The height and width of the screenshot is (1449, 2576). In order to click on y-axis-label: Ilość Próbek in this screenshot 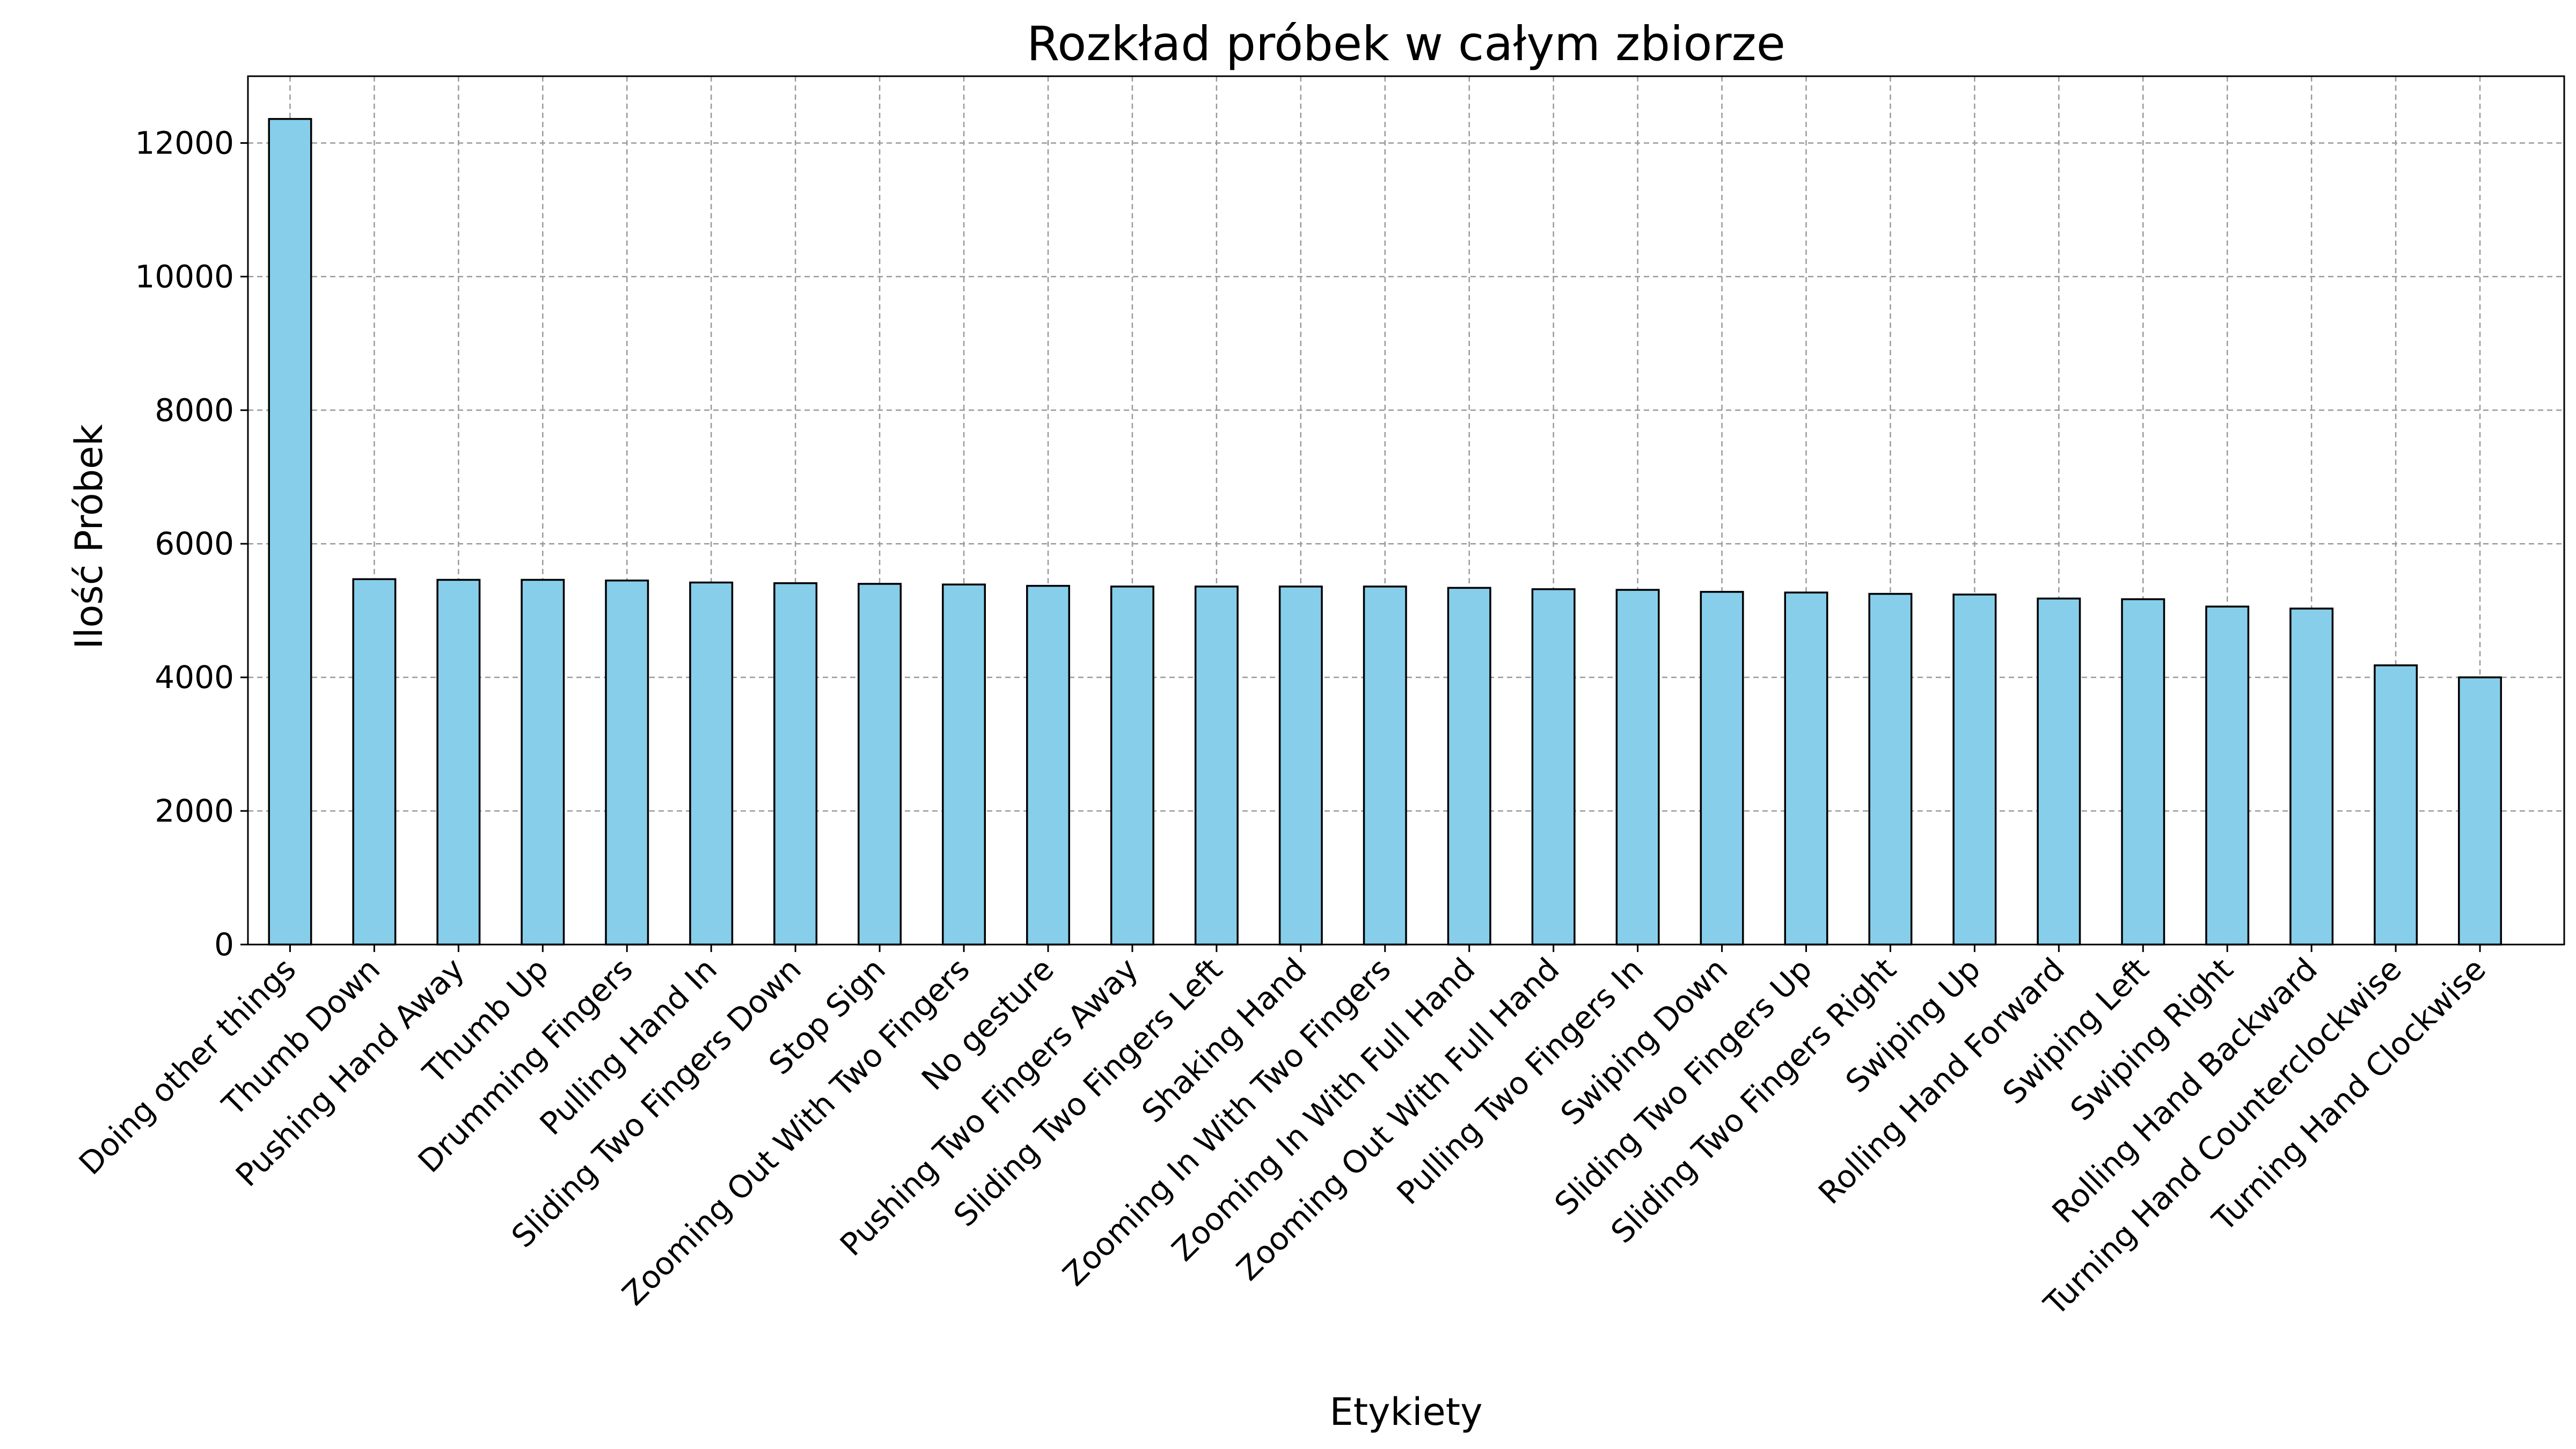, I will do `click(89, 536)`.